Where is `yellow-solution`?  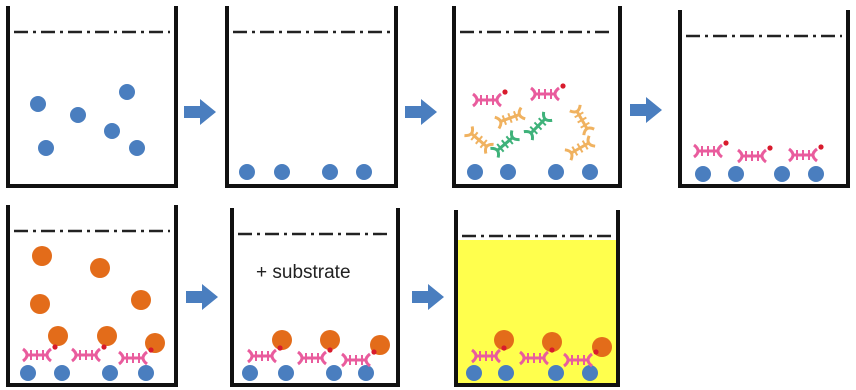
yellow-solution is located at coordinates (537, 312).